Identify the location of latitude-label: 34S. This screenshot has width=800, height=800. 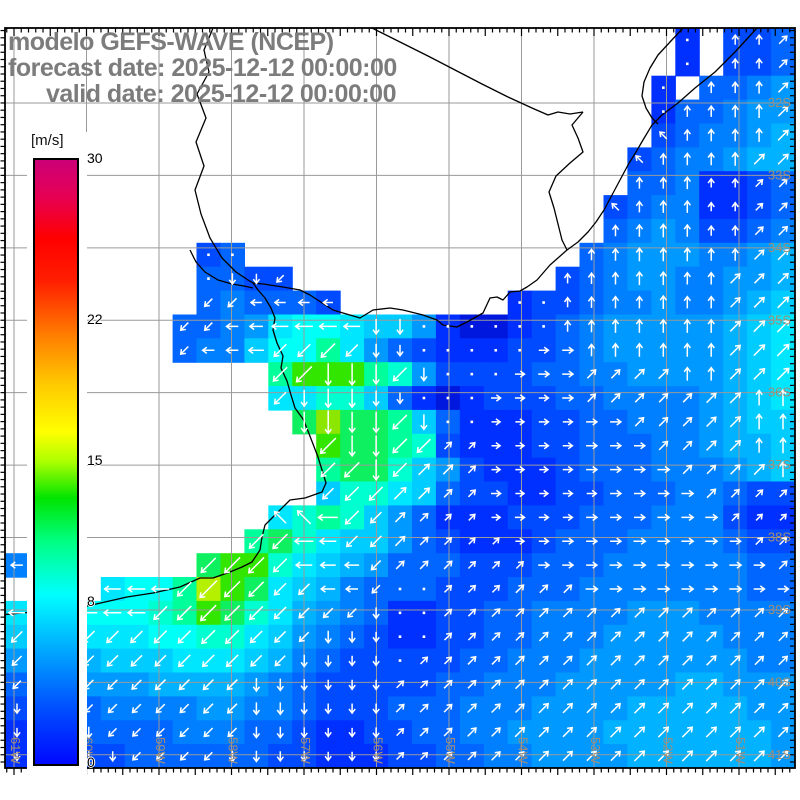
(779, 247).